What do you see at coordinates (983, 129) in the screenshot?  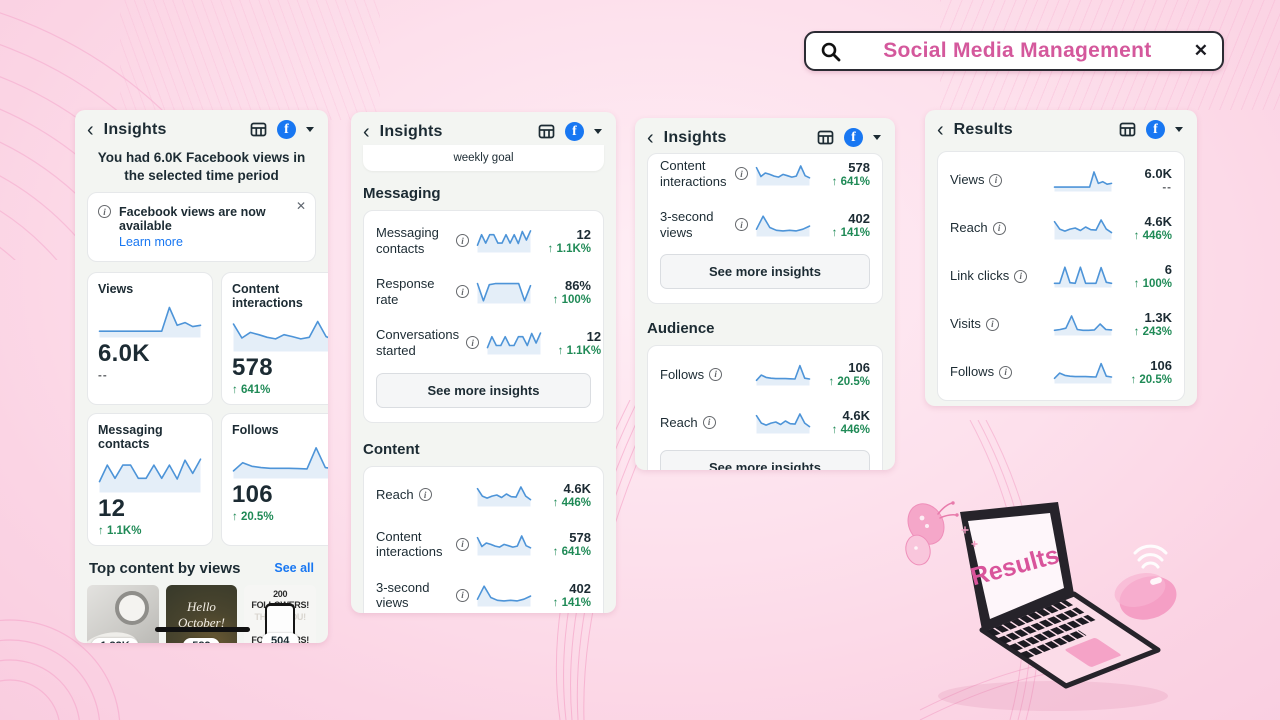 I see `panel-title: Results` at bounding box center [983, 129].